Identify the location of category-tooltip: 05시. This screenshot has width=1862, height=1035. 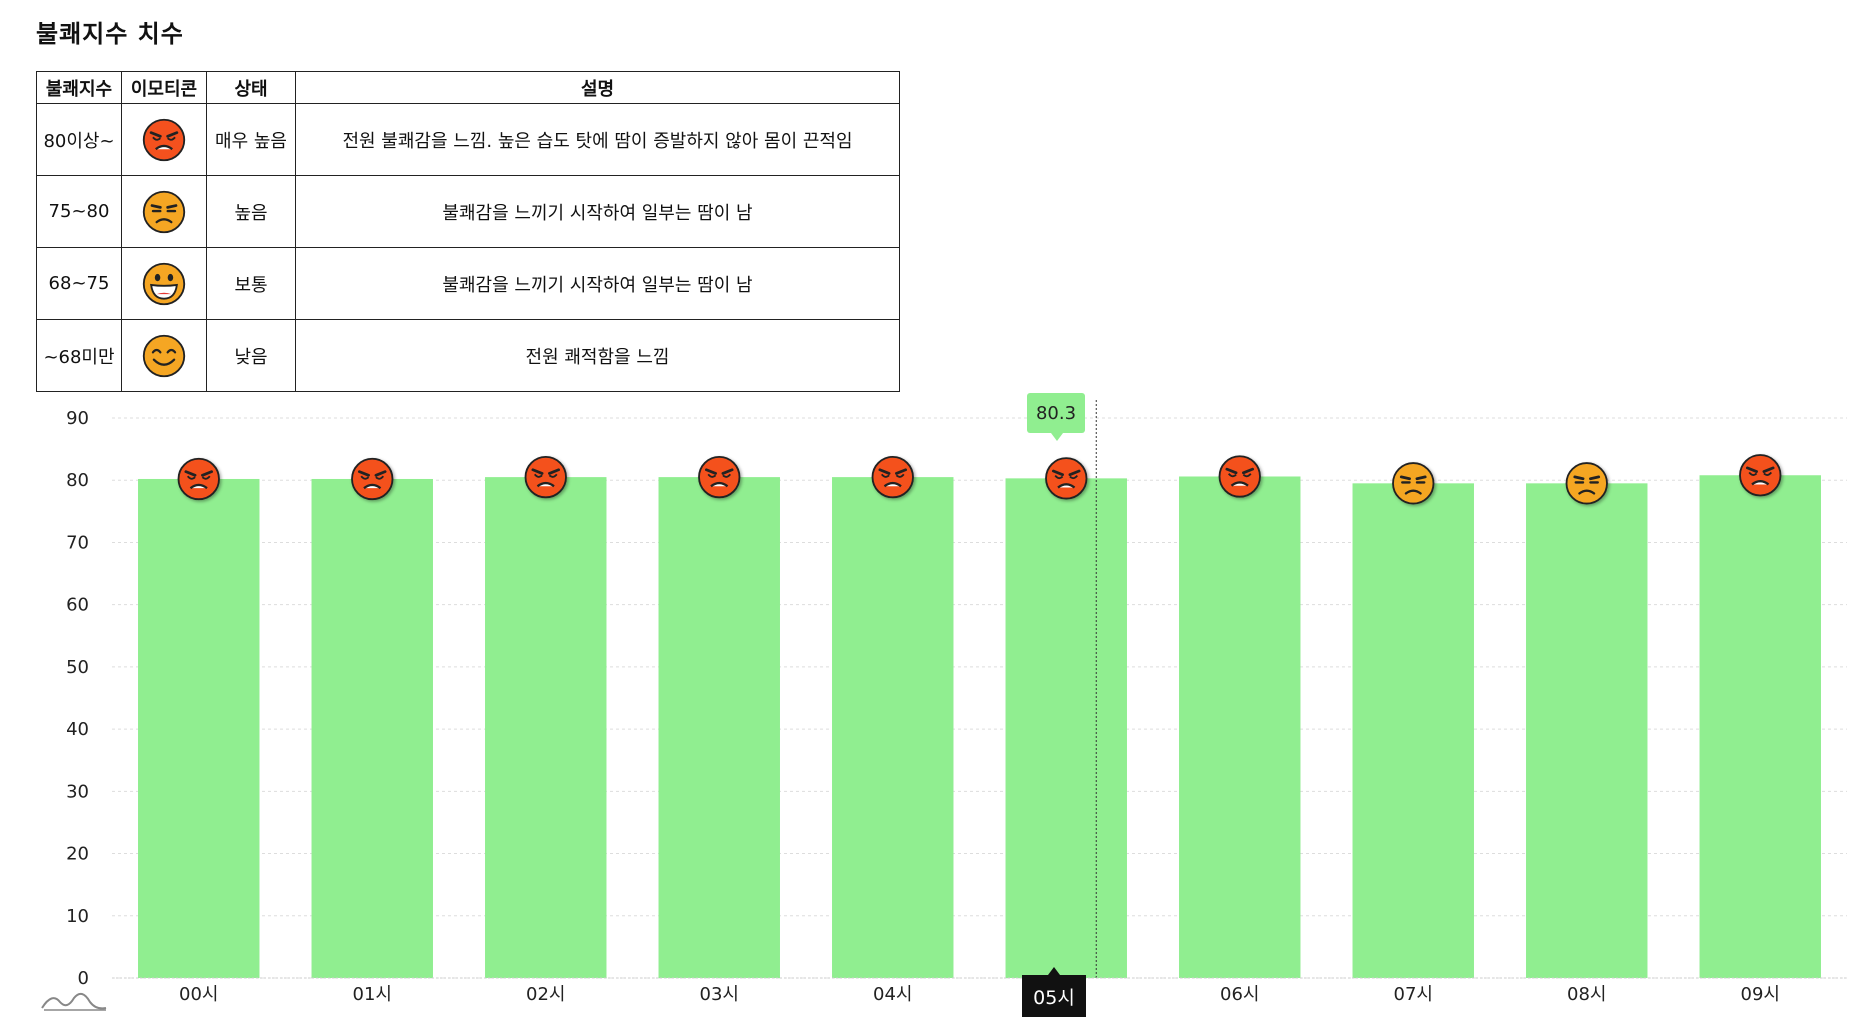
(1054, 992).